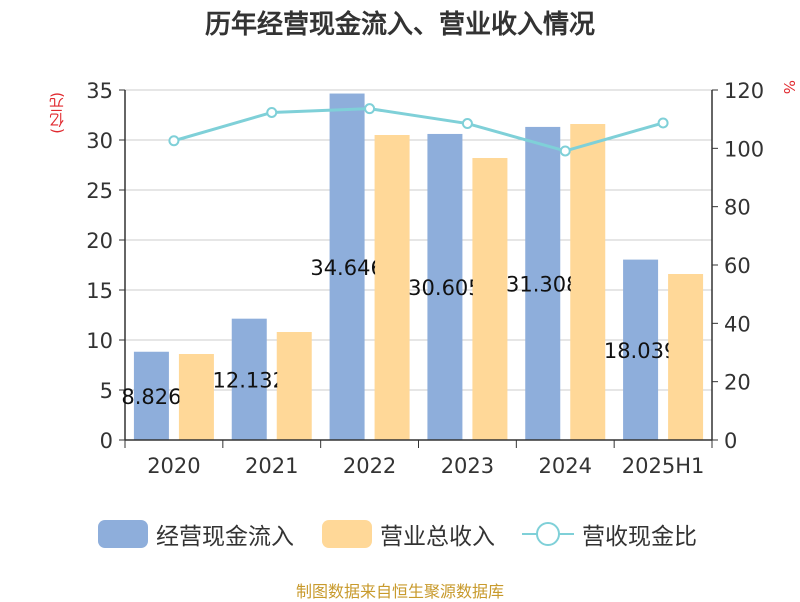 The image size is (800, 602). What do you see at coordinates (418, 130) in the screenshot?
I see `ratio-line` at bounding box center [418, 130].